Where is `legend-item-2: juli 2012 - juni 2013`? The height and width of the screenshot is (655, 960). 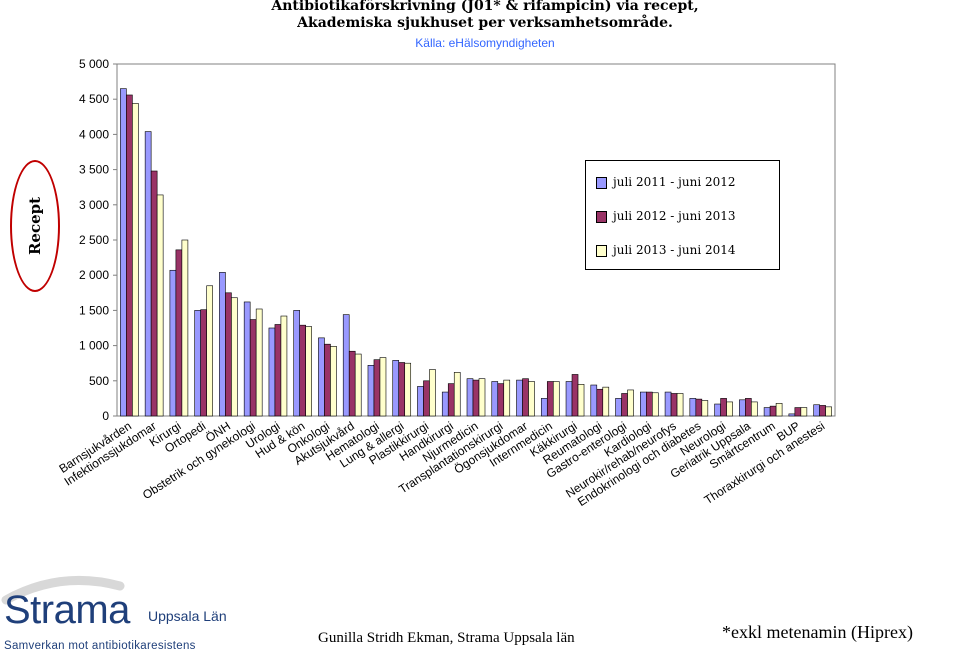 legend-item-2: juli 2012 - juni 2013 is located at coordinates (666, 216).